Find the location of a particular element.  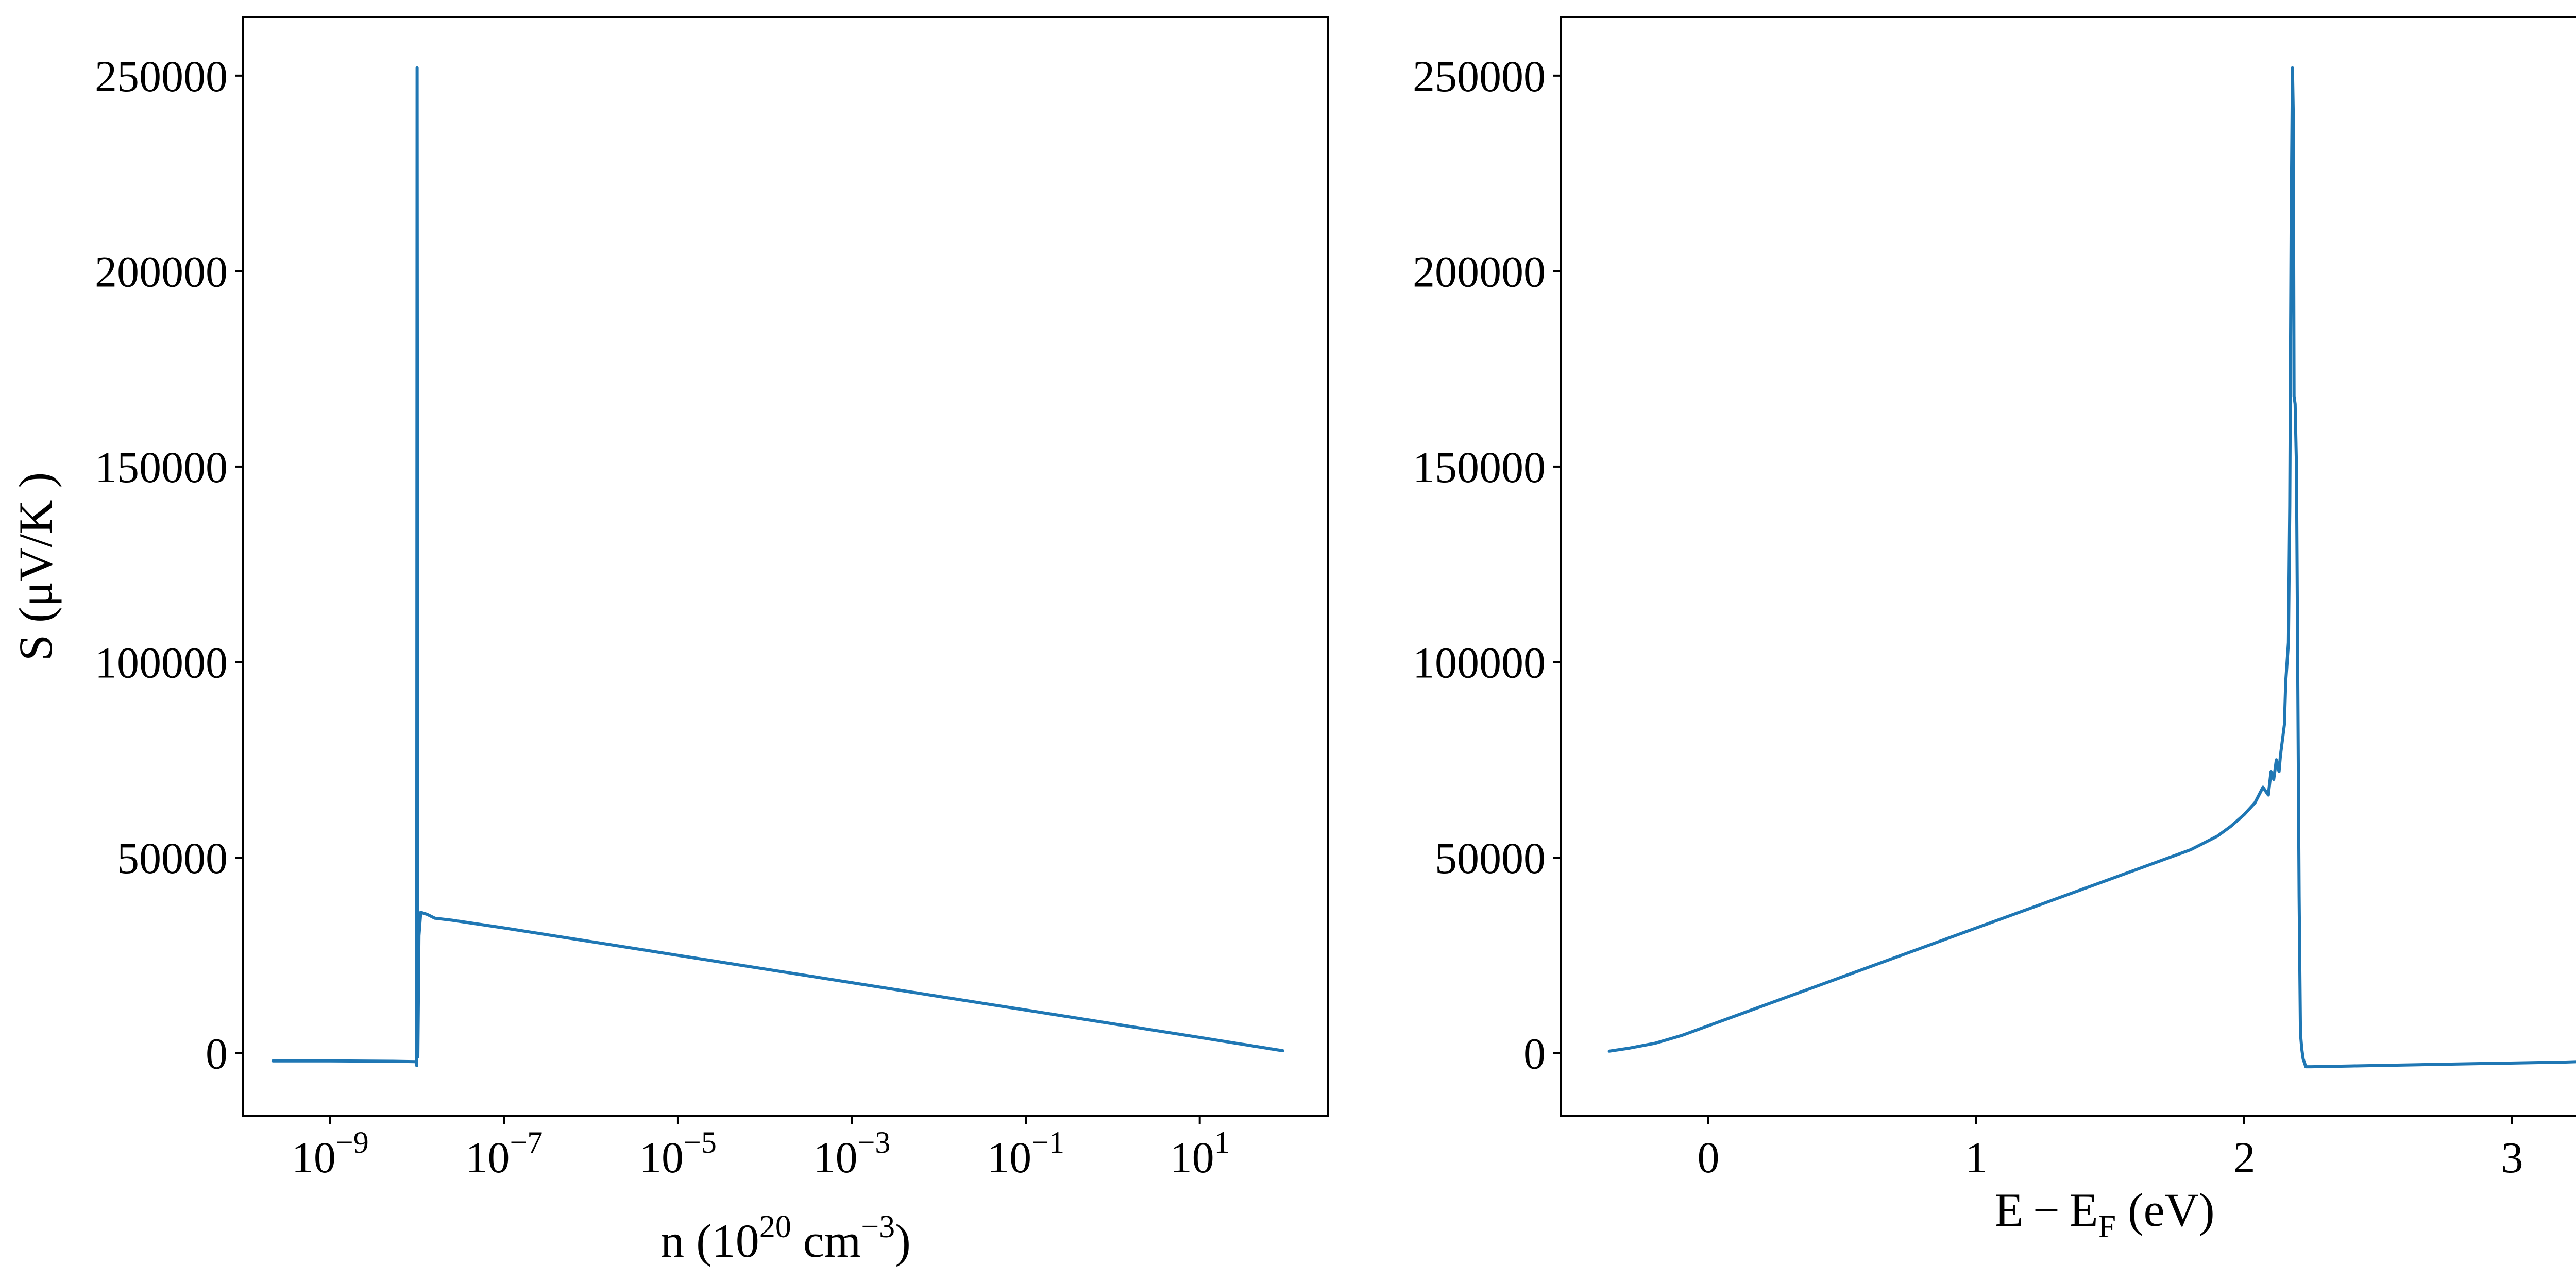

right-xlabel-part-a: E − E is located at coordinates (2046, 1210).